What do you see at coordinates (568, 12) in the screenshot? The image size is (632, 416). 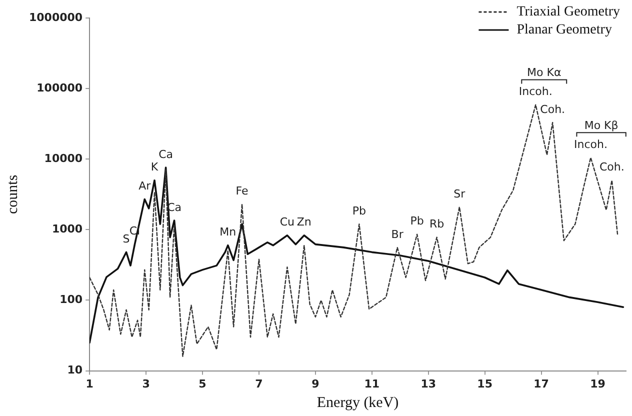 I see `legend-label: Triaxial Geometry` at bounding box center [568, 12].